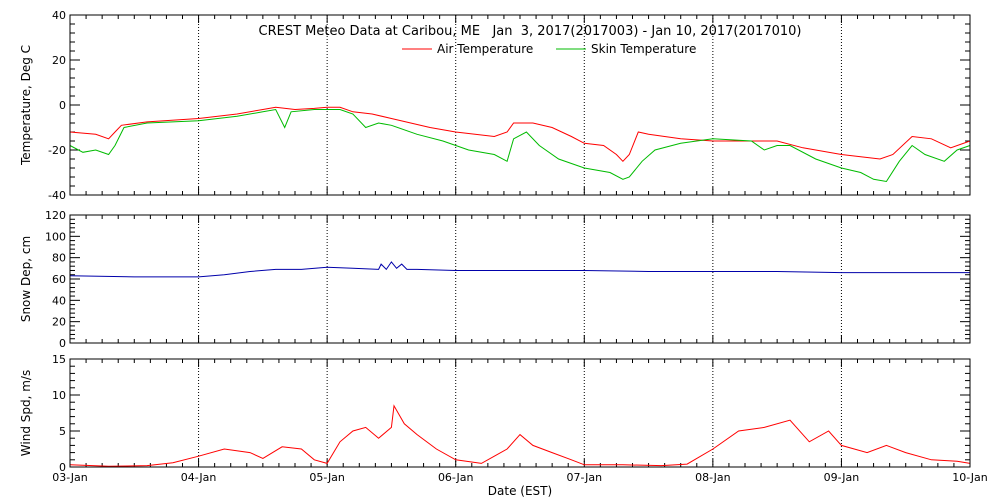 This screenshot has height=500, width=1000. I want to click on x-tick-label: 04-Jan, so click(199, 477).